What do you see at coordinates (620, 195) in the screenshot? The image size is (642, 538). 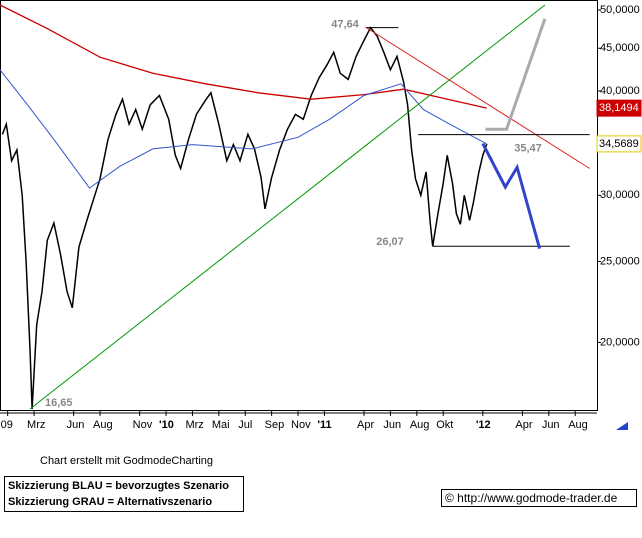 I see `y-tick-label: 30,0000` at bounding box center [620, 195].